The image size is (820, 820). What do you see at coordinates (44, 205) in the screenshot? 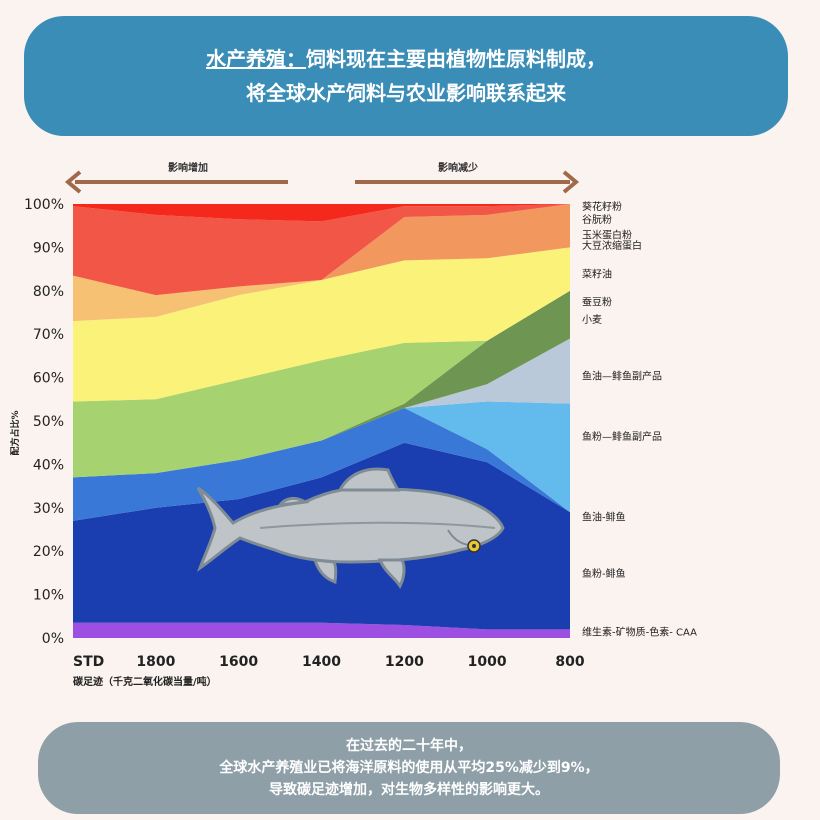
I see `y-tick-label: 100%` at bounding box center [44, 205].